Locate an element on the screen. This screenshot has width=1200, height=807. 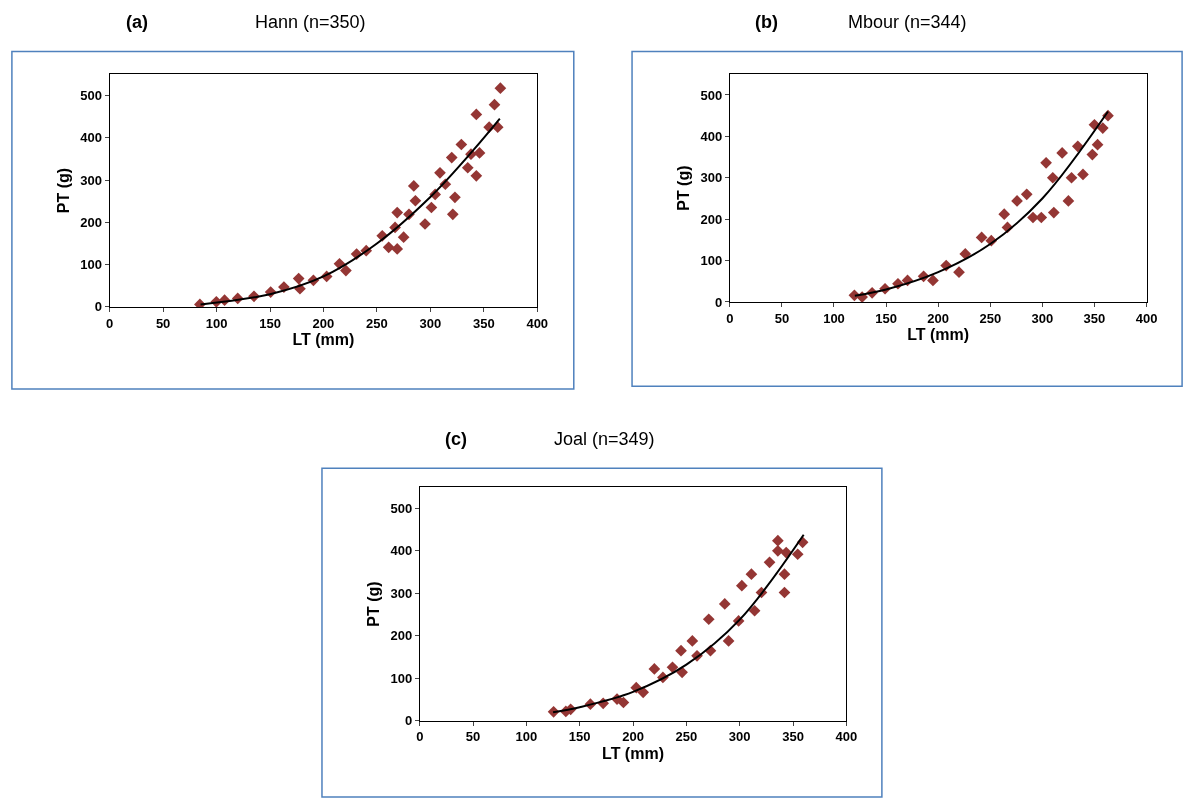
chart-subtitle: Joal (n=349) is located at coordinates (604, 439).